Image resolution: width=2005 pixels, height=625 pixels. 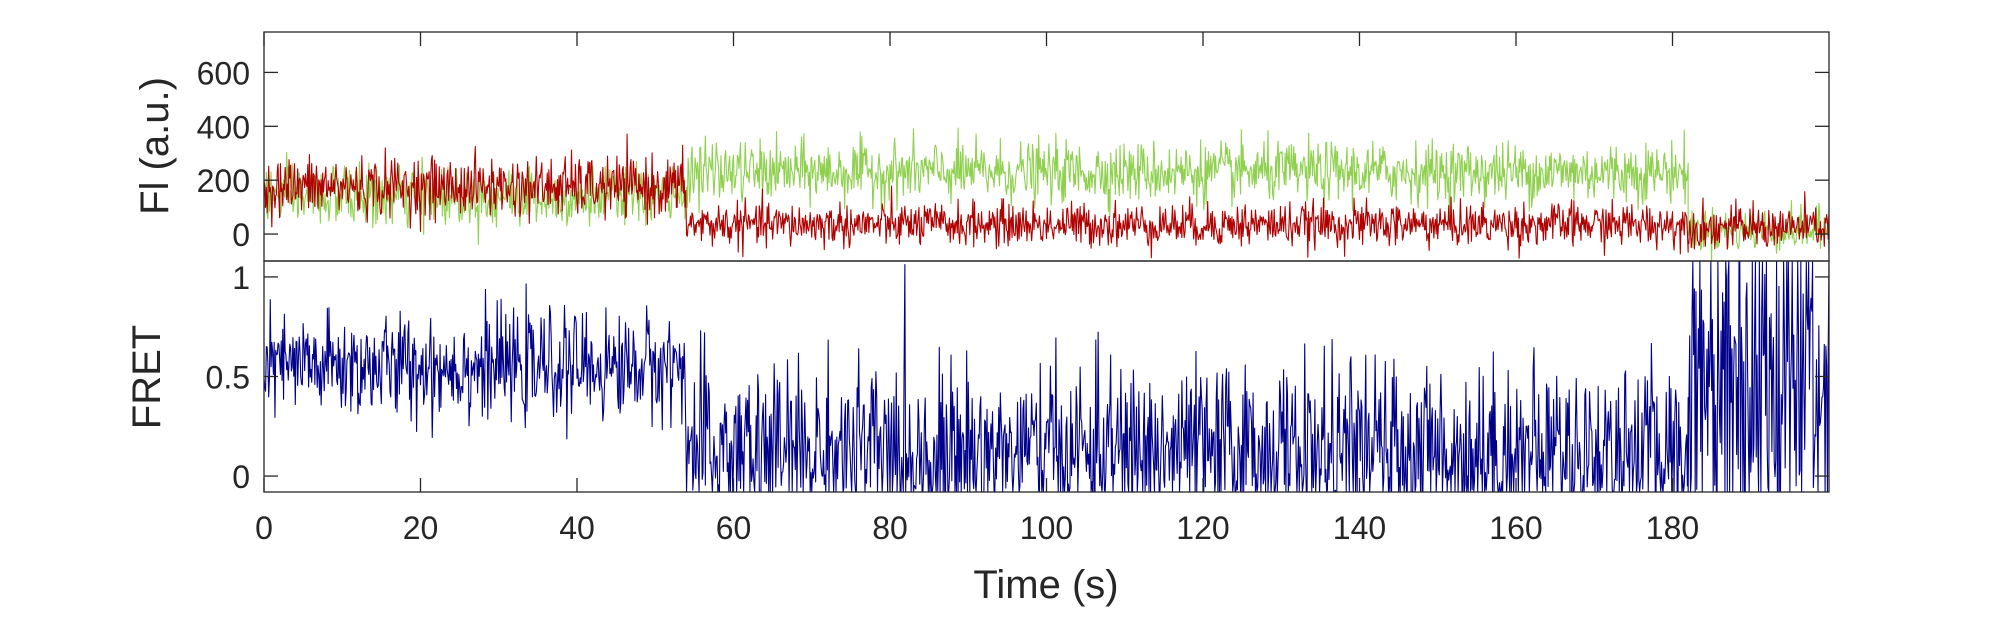 I want to click on time-x-tick-label: 180, so click(x=1672, y=528).